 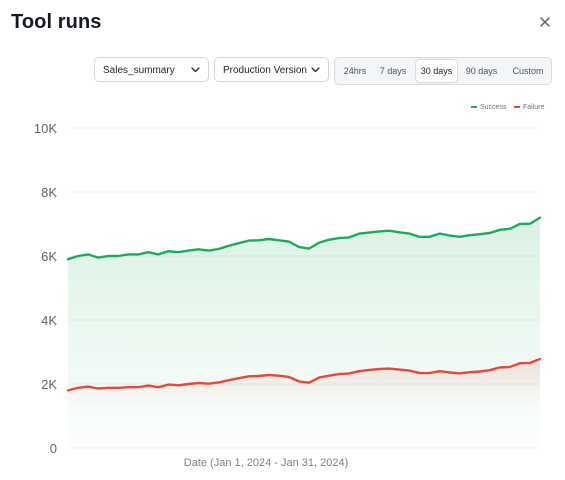 What do you see at coordinates (265, 70) in the screenshot?
I see `version-select-value: Production Version` at bounding box center [265, 70].